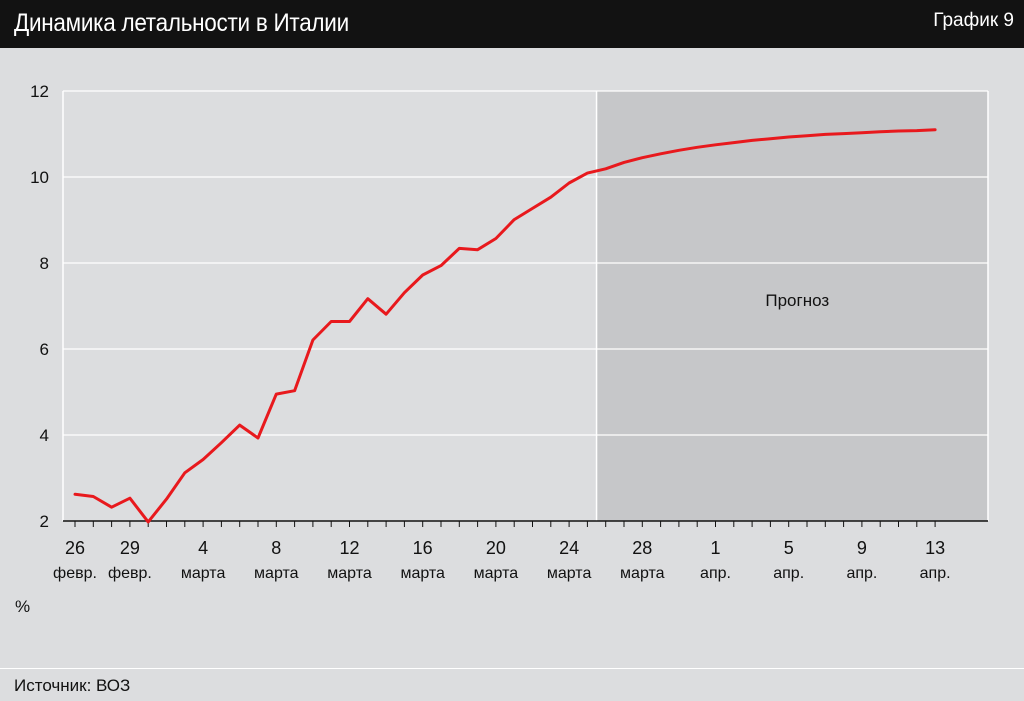 This screenshot has width=1024, height=701. I want to click on y-tick-label: 4, so click(44, 435).